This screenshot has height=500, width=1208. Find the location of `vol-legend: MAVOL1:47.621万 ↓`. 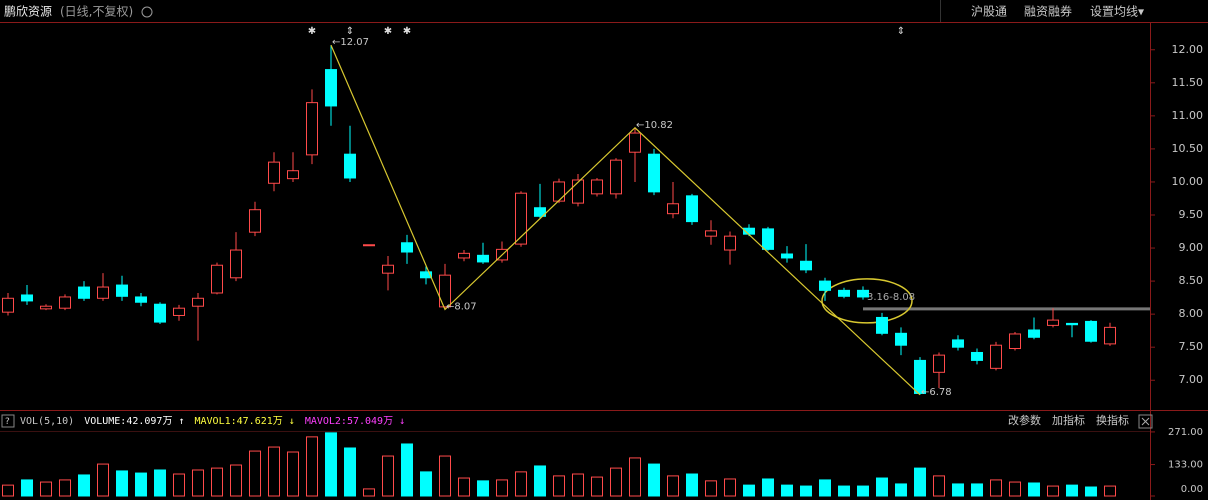

vol-legend: MAVOL1:47.621万 ↓ is located at coordinates (245, 421).